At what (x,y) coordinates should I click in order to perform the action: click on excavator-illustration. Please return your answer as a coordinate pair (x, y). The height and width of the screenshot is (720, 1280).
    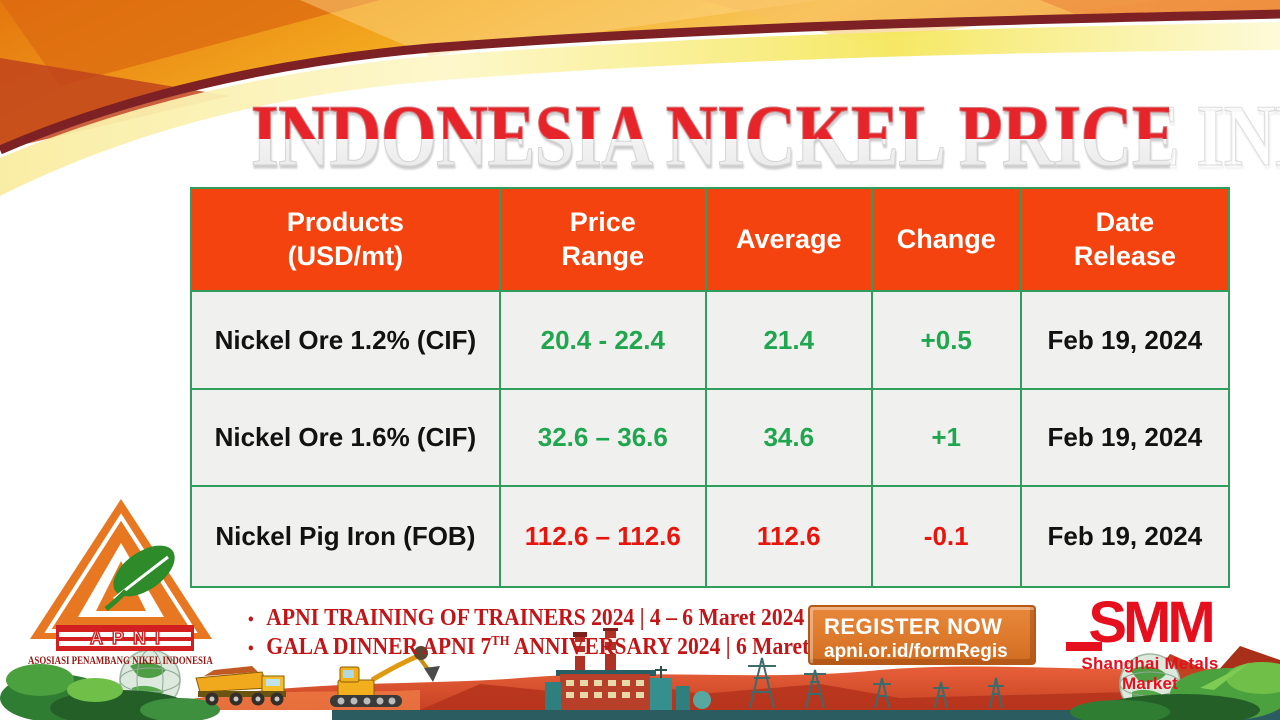
    Looking at the image, I should click on (385, 676).